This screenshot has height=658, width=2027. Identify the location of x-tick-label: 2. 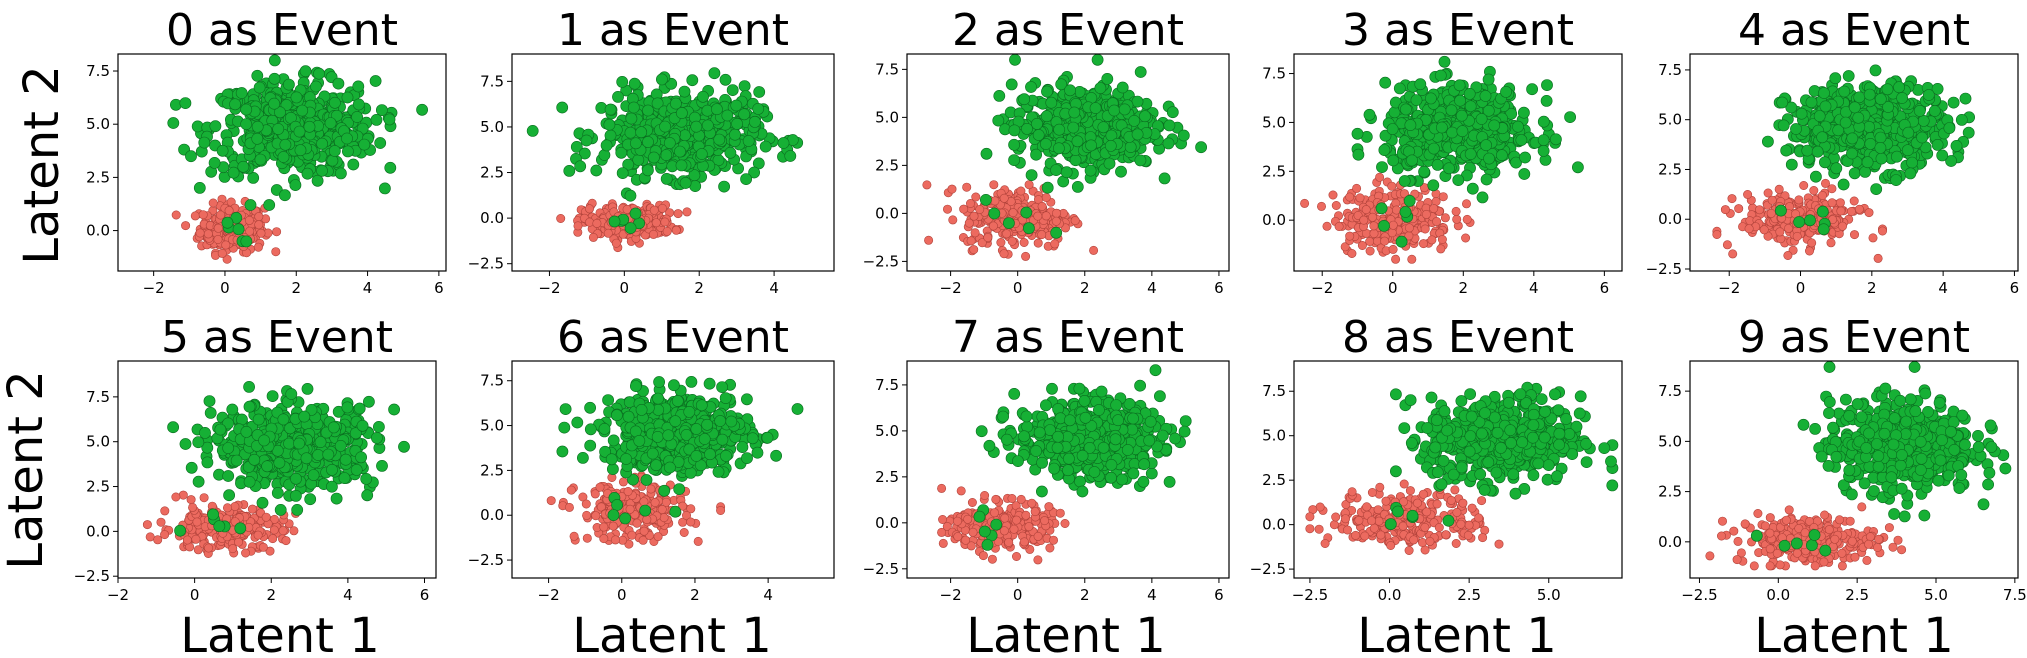
(1085, 288).